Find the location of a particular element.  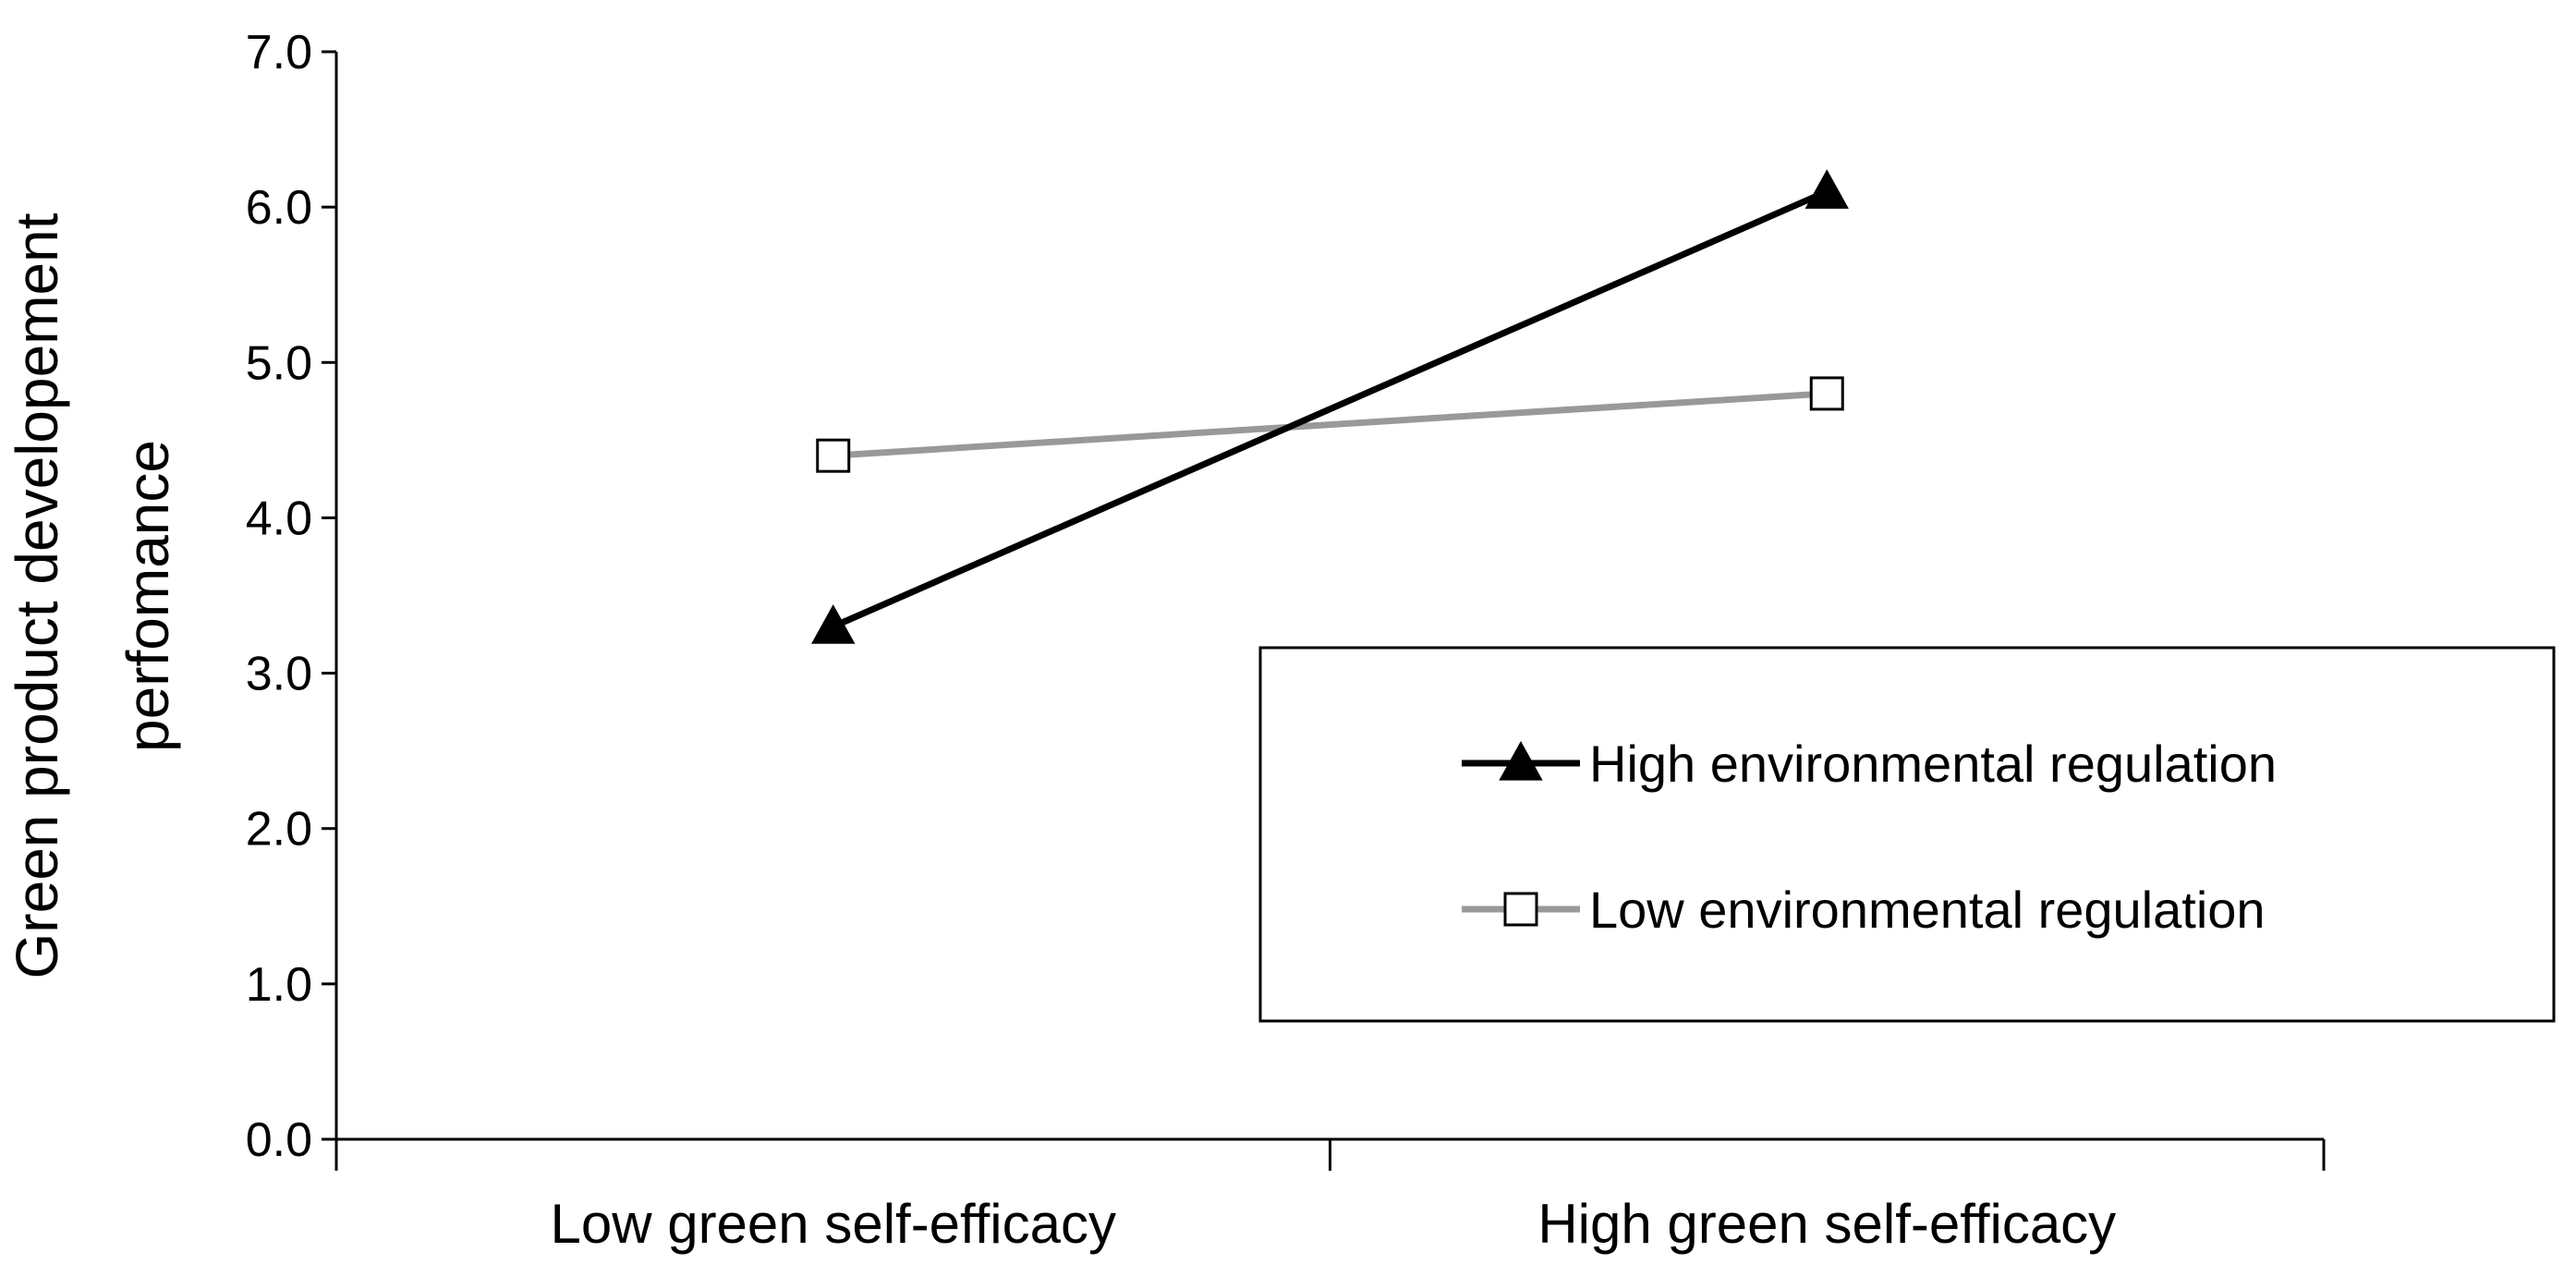

y-tick-label: 5.0 is located at coordinates (279, 363).